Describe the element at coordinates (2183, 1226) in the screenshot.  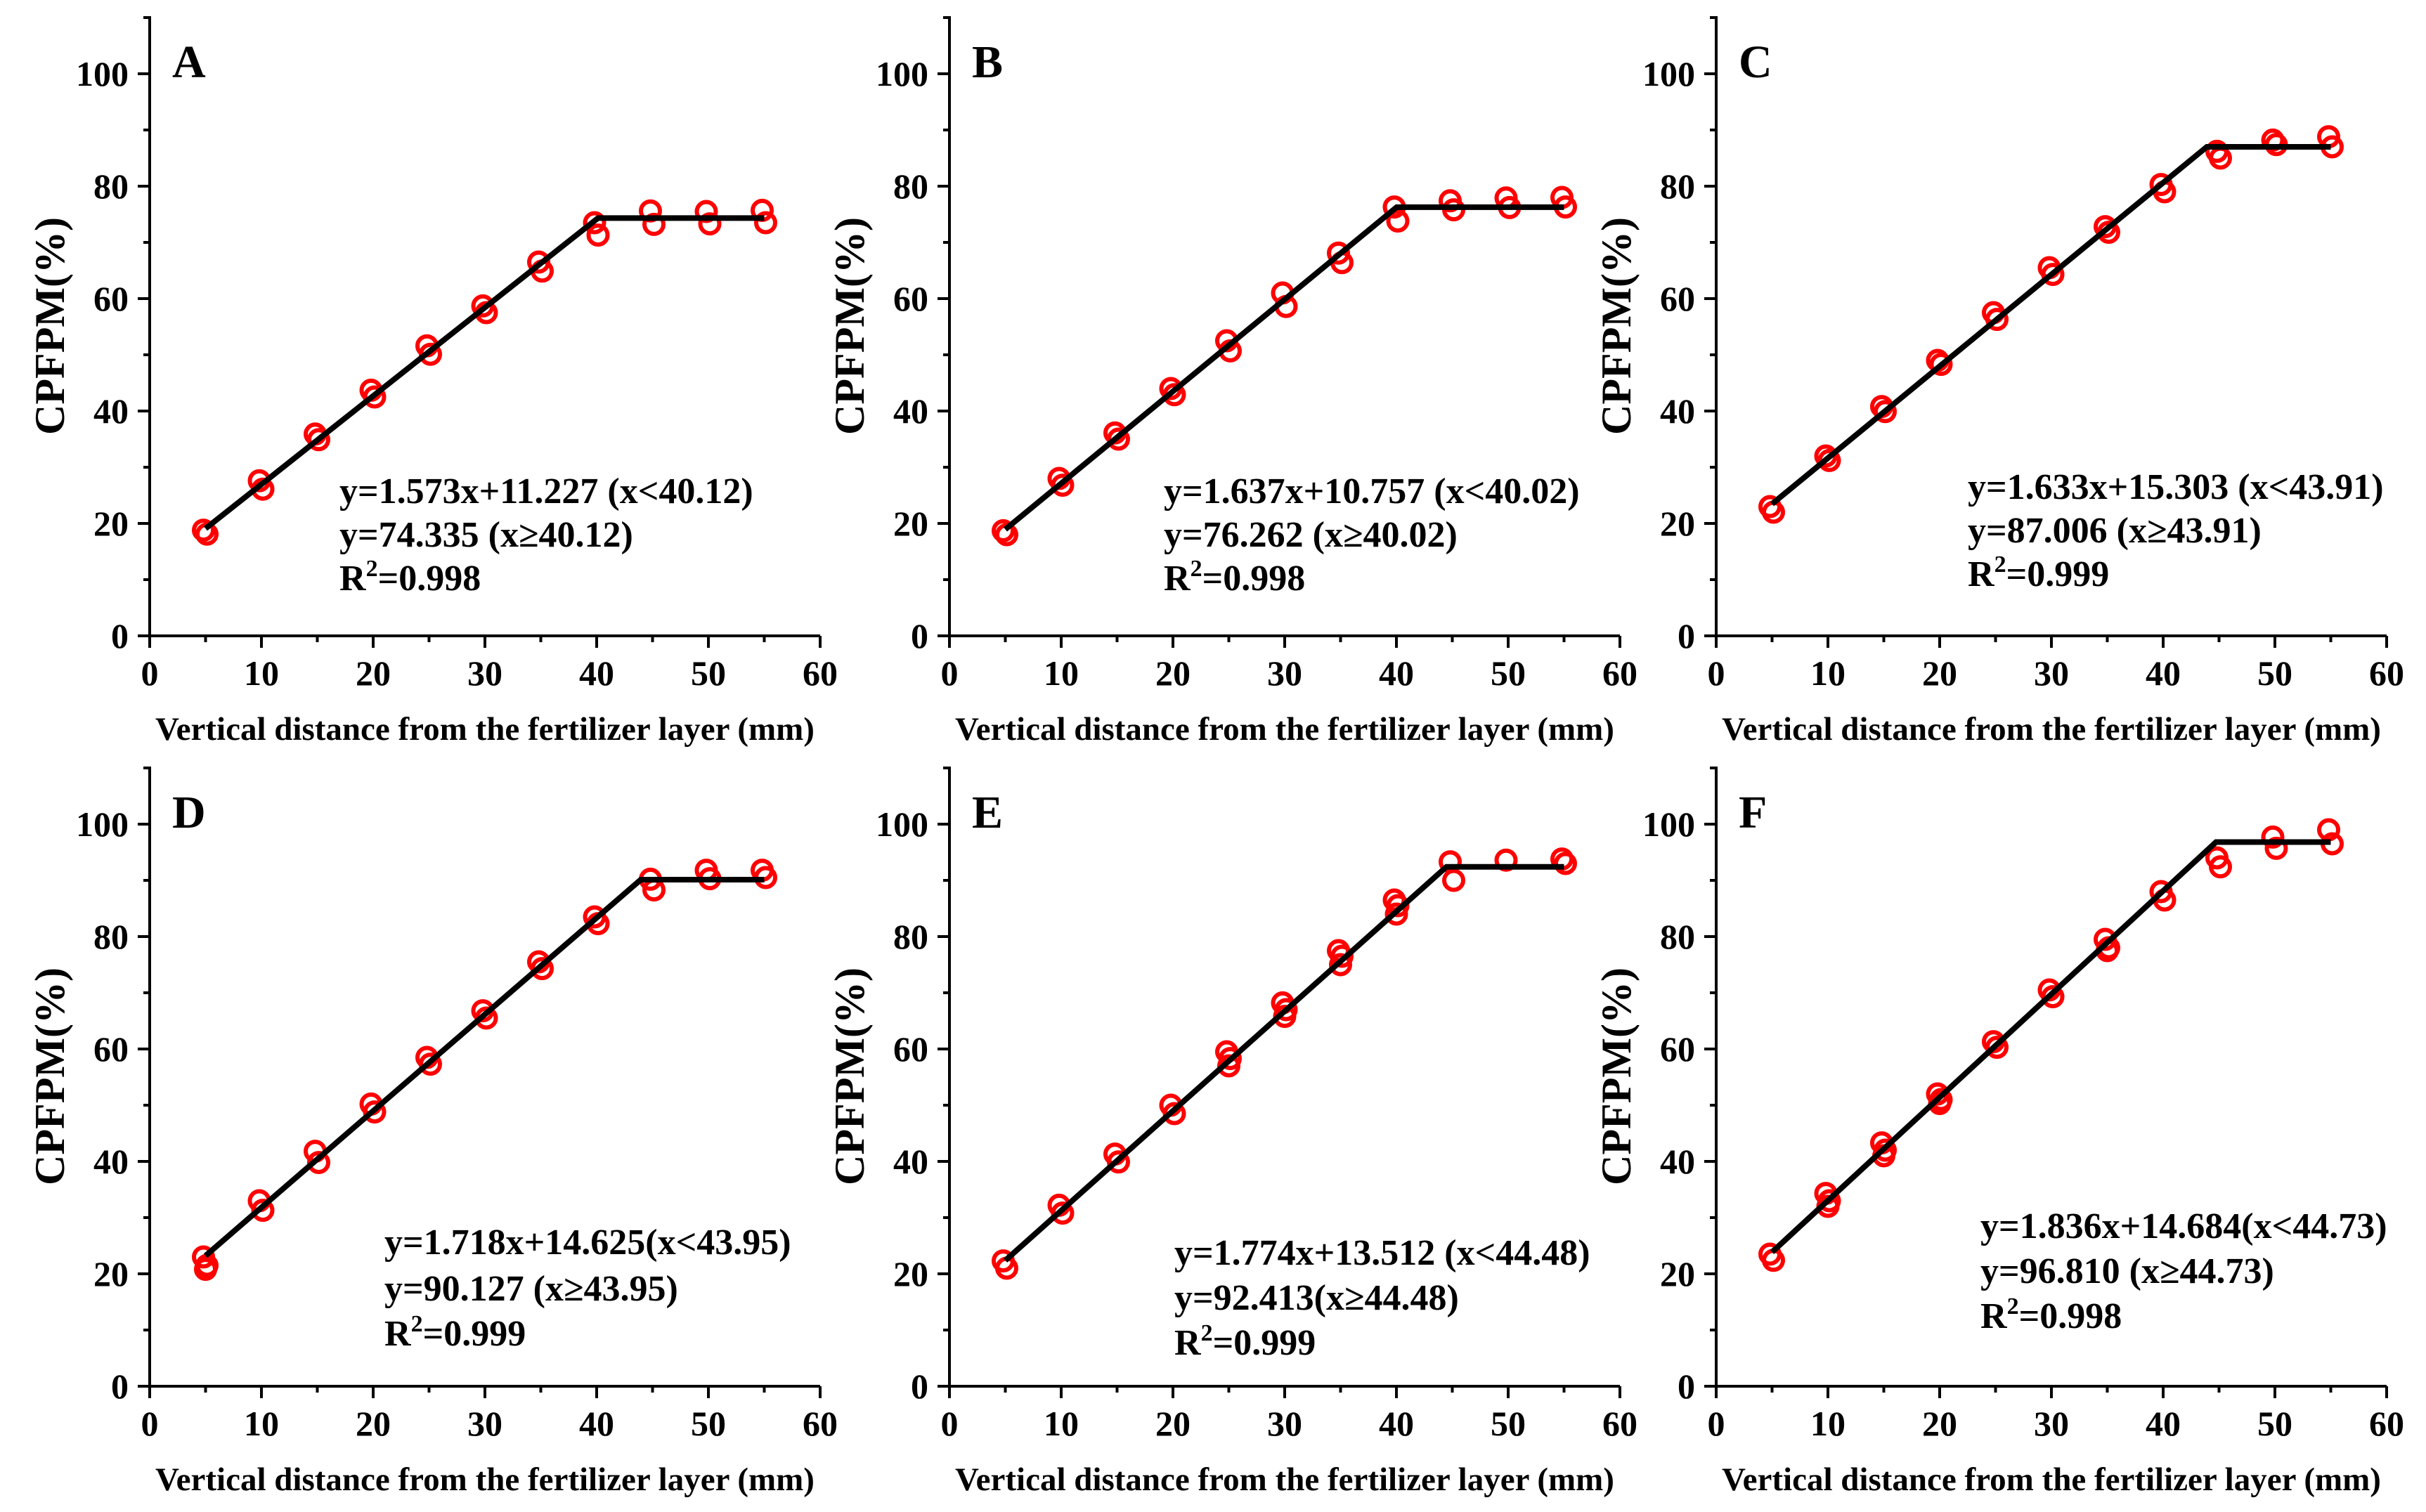
I see `equation-line-1: y=1.836x+14.684(x<44.73)` at that location.